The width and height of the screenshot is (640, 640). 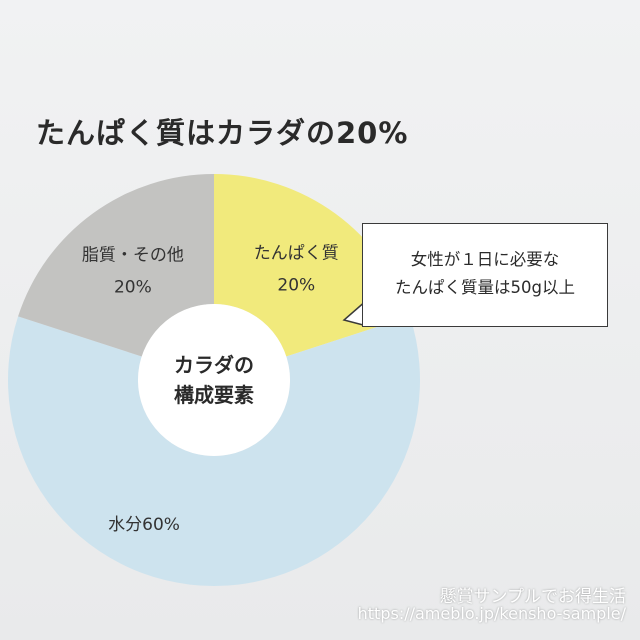 What do you see at coordinates (296, 254) in the screenshot?
I see `slice-label: たんぱく質` at bounding box center [296, 254].